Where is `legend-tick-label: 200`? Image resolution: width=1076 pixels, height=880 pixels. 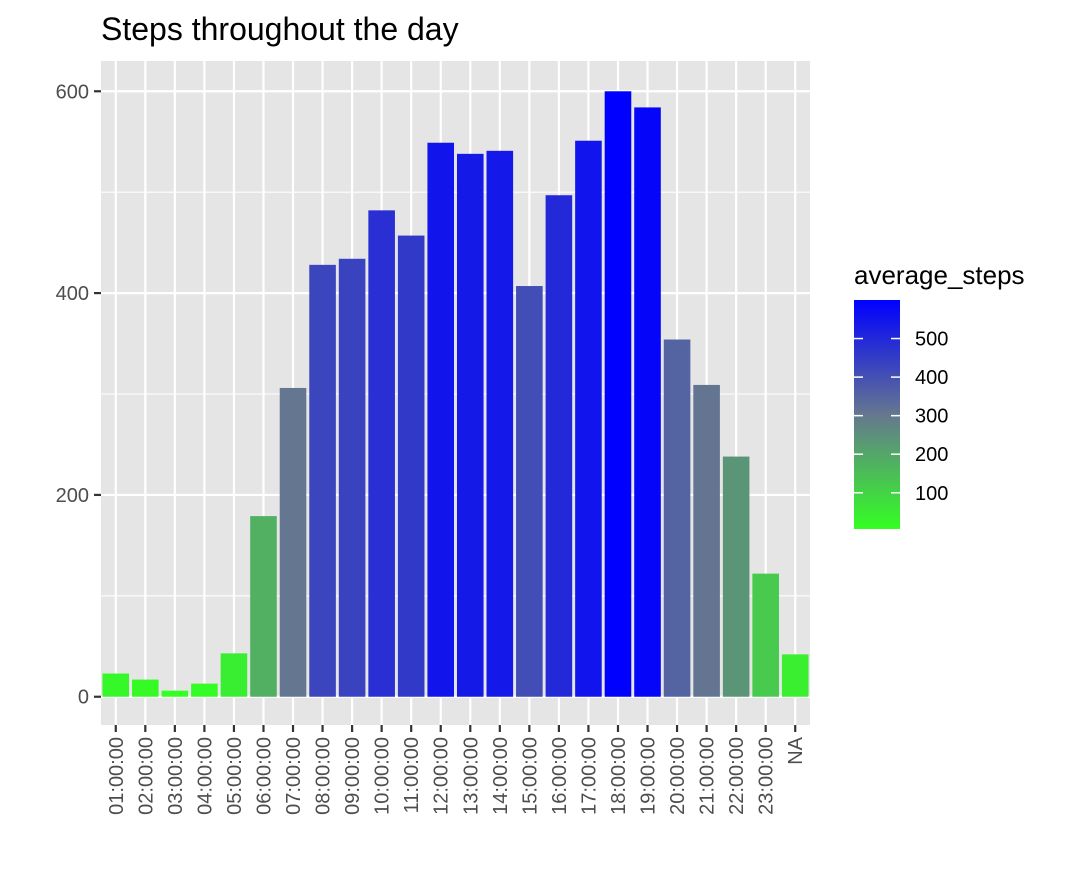
legend-tick-label: 200 is located at coordinates (931, 455).